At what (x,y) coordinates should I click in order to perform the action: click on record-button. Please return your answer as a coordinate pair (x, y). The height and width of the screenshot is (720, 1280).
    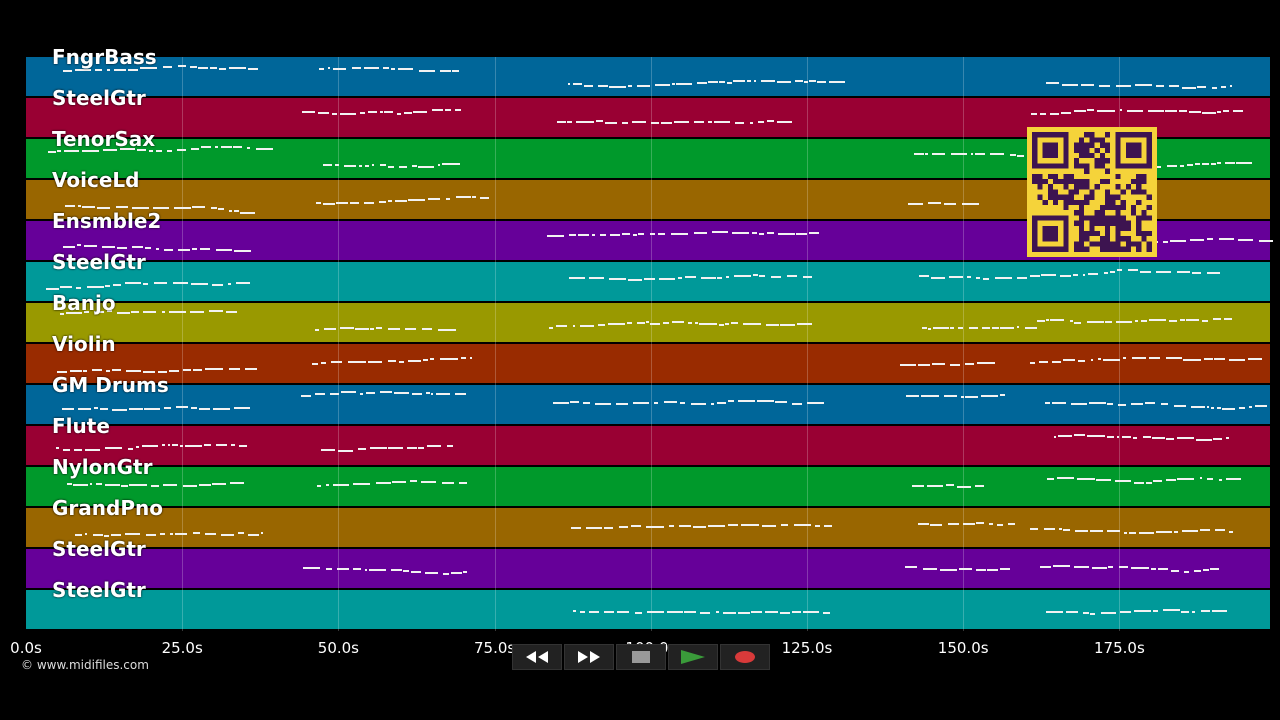
    Looking at the image, I should click on (745, 657).